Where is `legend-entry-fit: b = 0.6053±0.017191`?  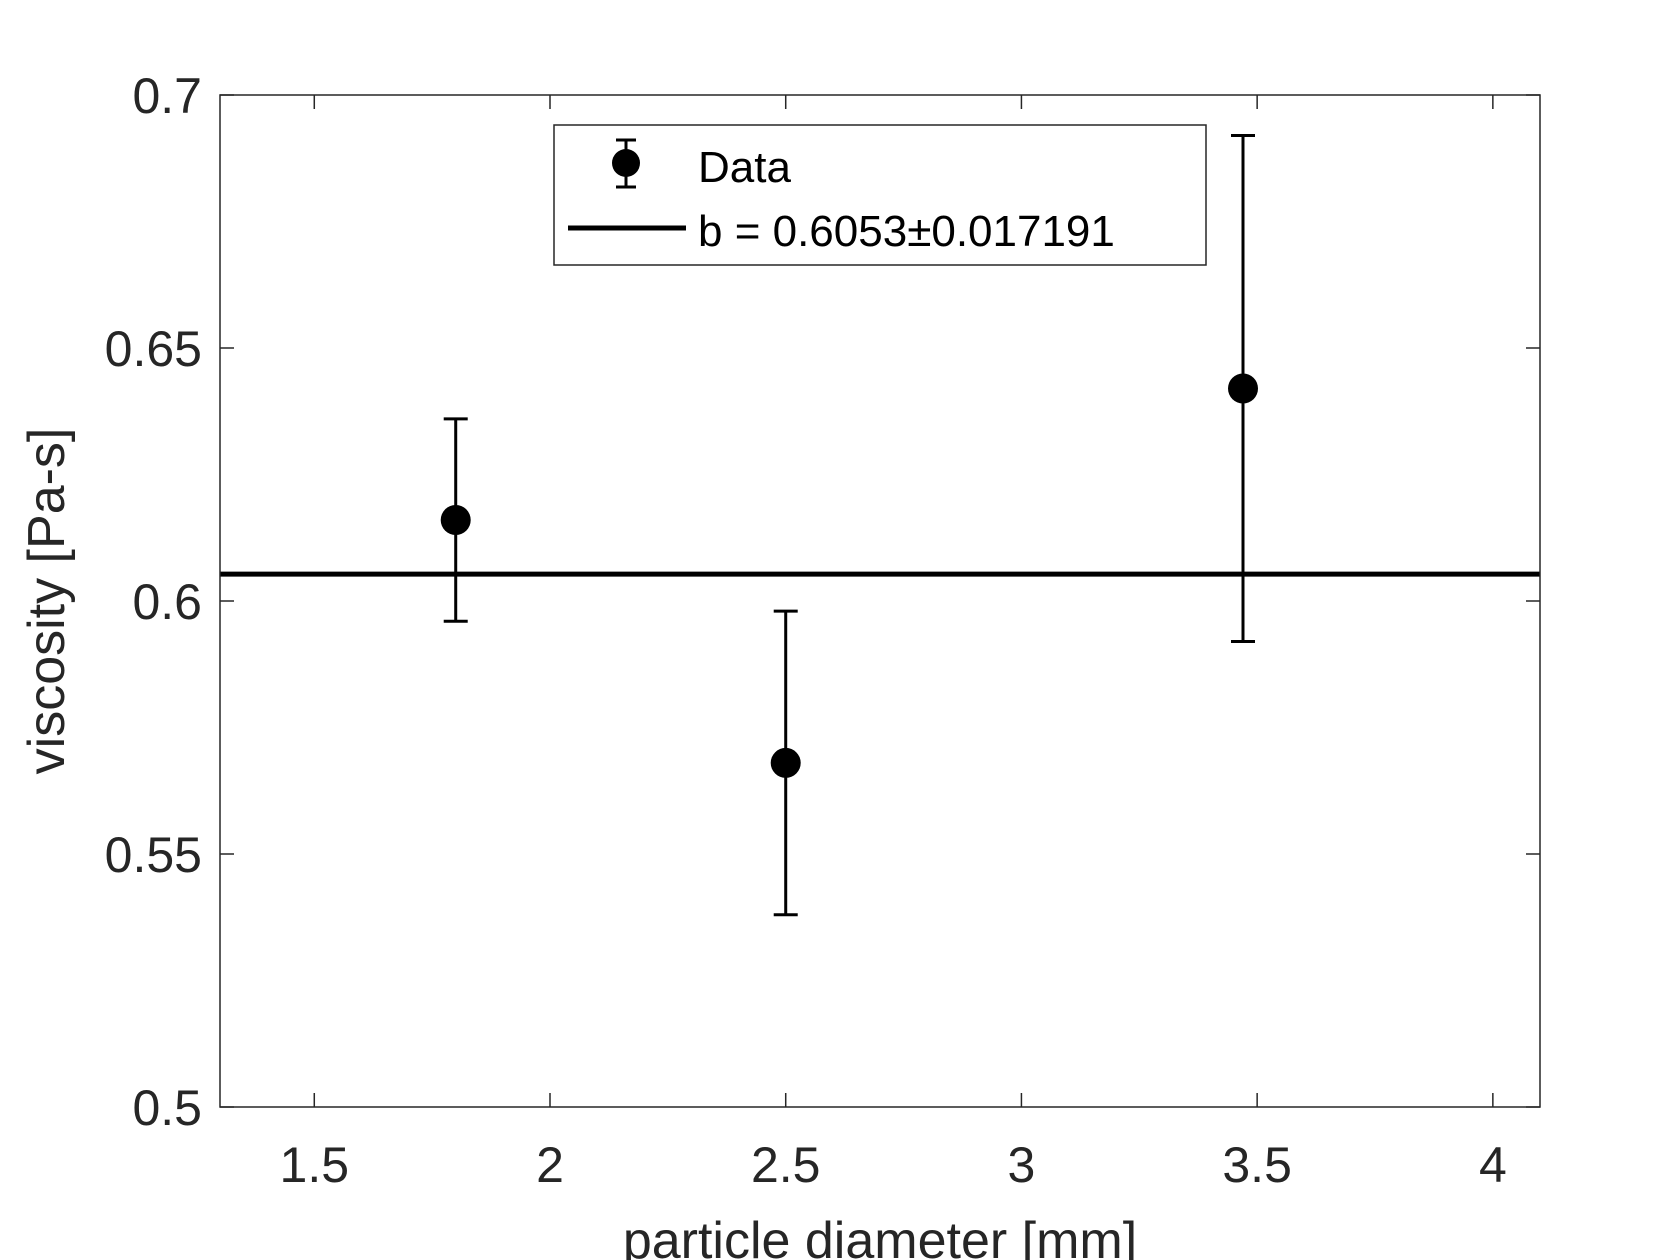 legend-entry-fit: b = 0.6053±0.017191 is located at coordinates (841, 231).